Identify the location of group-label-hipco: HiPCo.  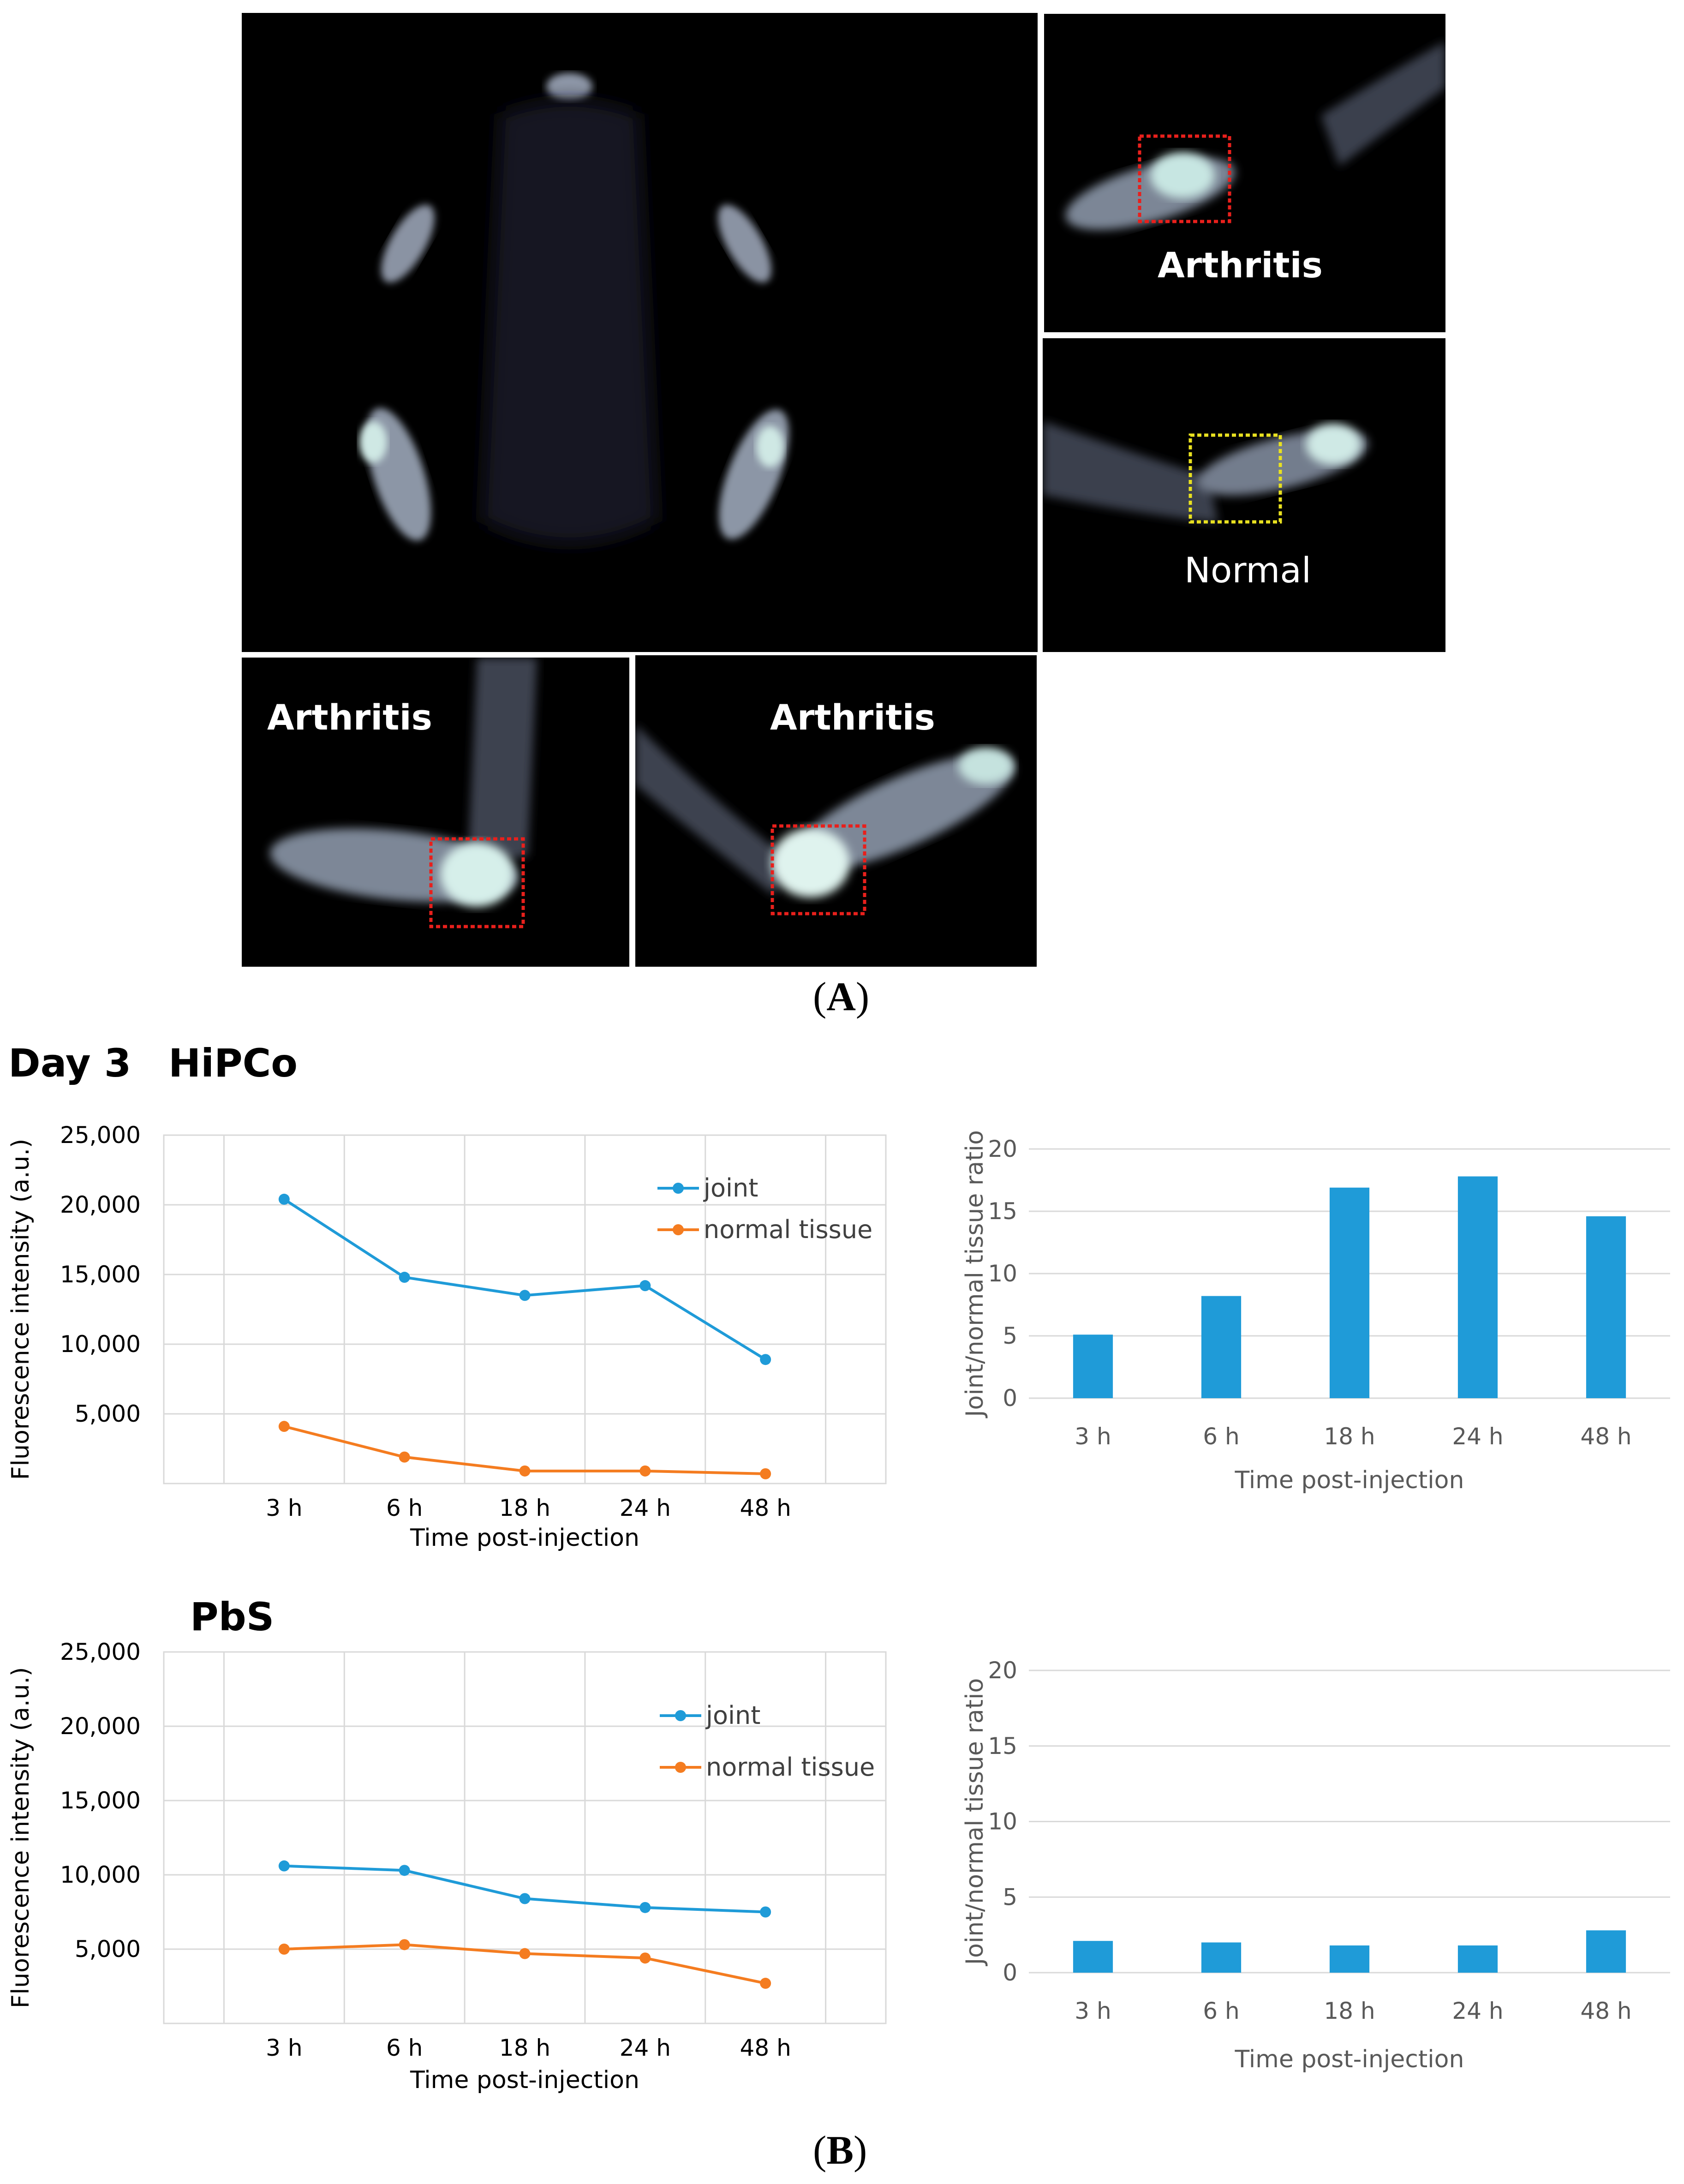
(233, 1063).